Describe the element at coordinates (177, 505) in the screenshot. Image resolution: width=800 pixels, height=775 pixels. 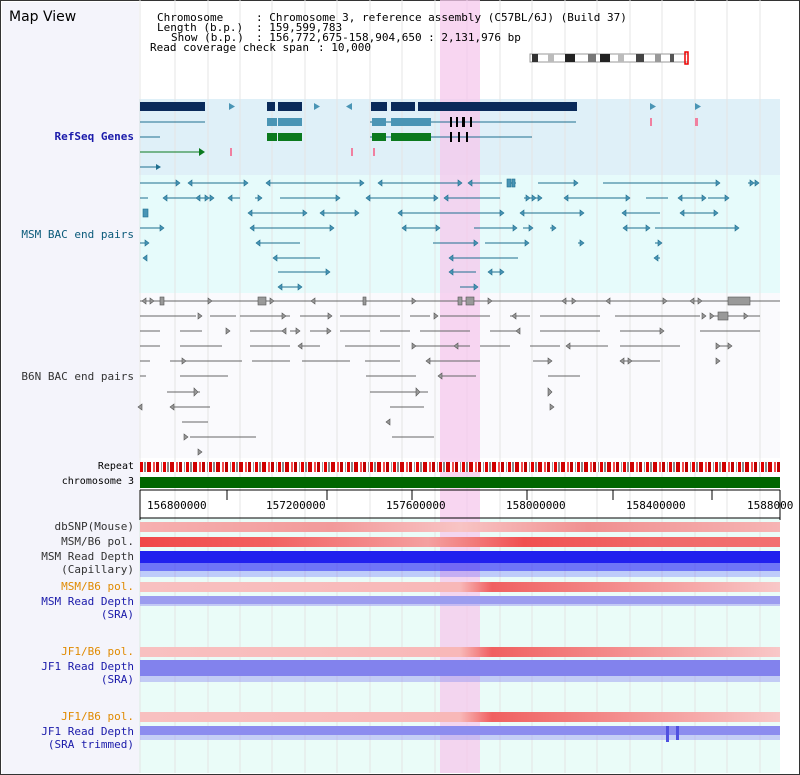
I see `axis-tick-label: 156800000` at that location.